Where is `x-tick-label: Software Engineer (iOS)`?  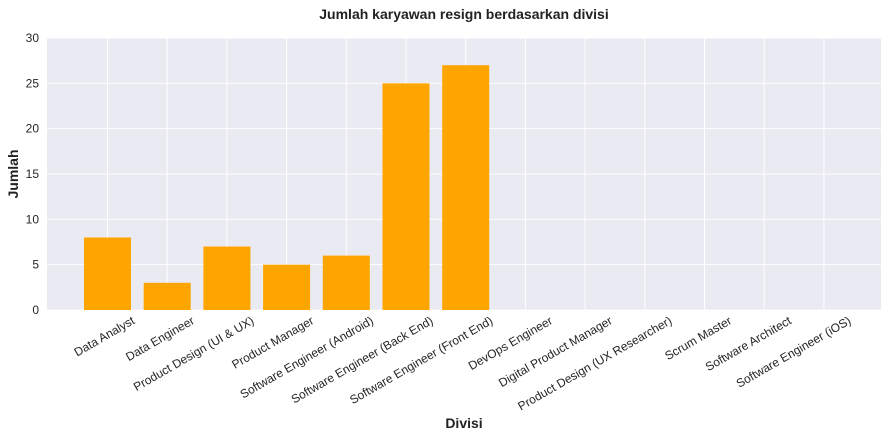
x-tick-label: Software Engineer (iOS) is located at coordinates (794, 351).